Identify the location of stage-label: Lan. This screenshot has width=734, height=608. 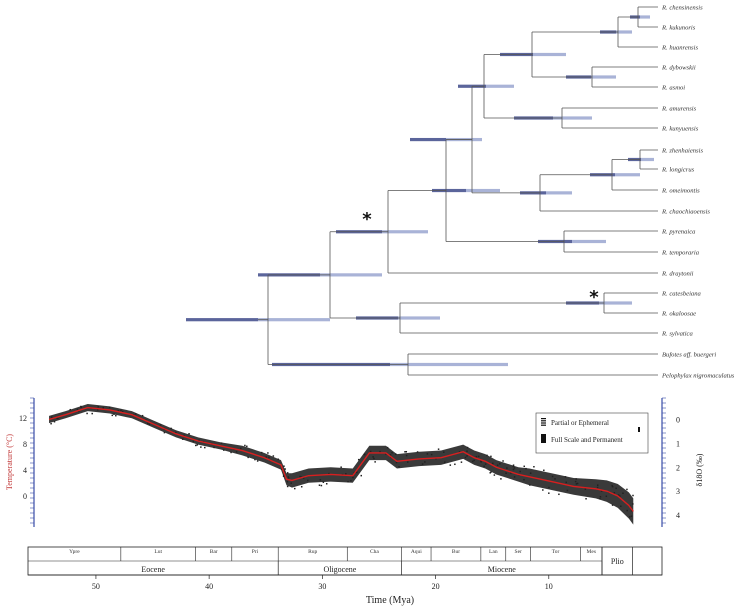
(493, 552).